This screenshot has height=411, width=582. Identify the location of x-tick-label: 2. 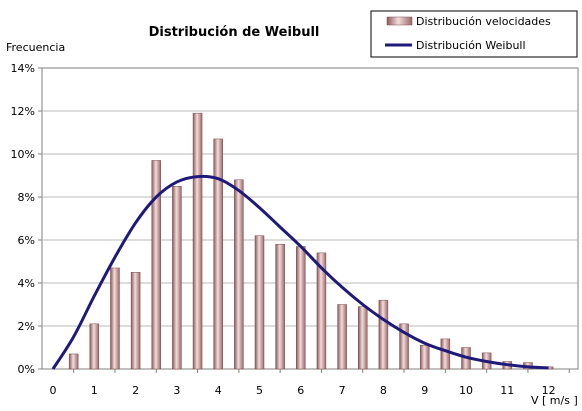
(135, 390).